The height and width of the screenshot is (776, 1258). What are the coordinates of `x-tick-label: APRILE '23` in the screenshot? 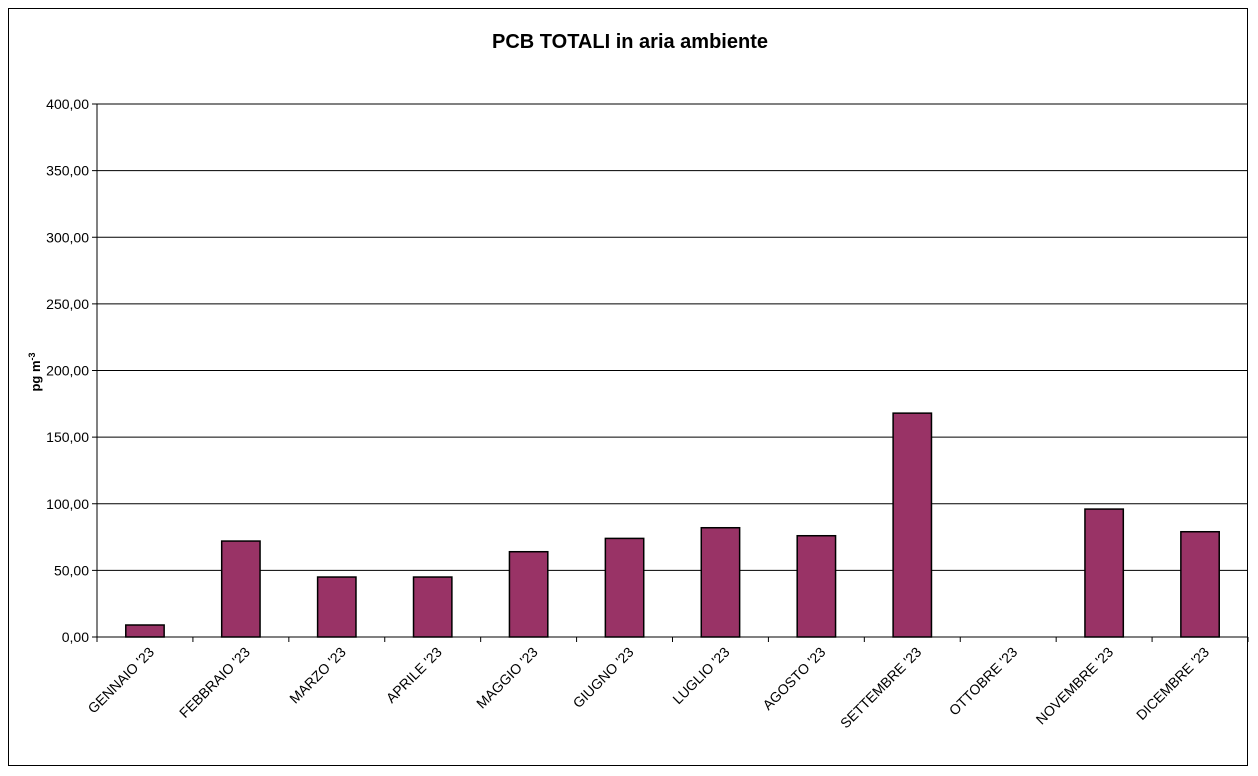 It's located at (414, 675).